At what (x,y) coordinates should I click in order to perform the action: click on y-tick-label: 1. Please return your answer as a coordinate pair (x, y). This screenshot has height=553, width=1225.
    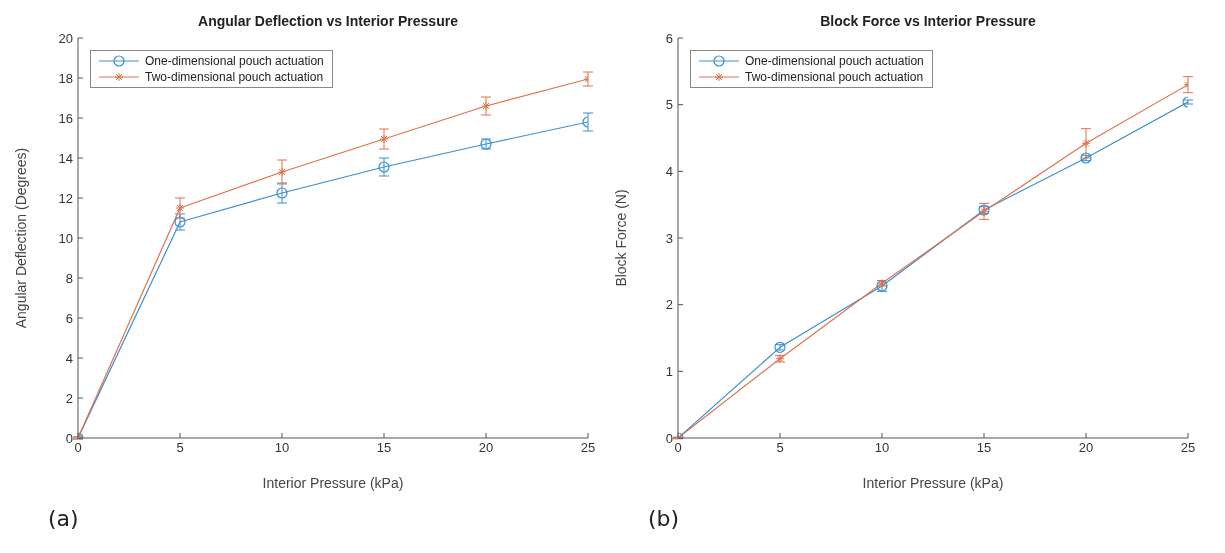
    Looking at the image, I should click on (669, 371).